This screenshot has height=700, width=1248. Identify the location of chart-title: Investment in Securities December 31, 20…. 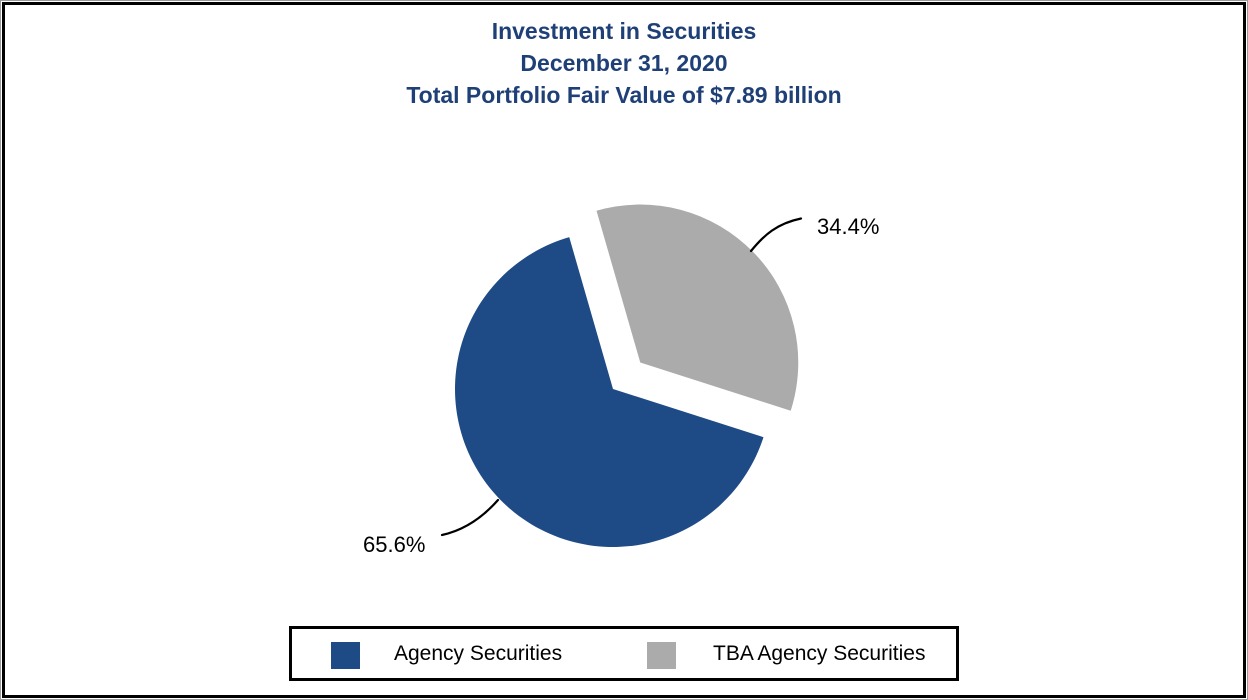
(624, 63).